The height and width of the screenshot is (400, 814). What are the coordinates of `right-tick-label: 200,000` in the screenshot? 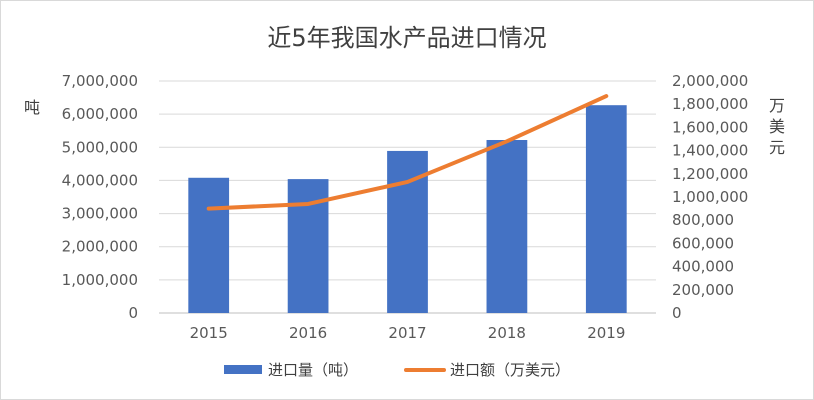 It's located at (703, 290).